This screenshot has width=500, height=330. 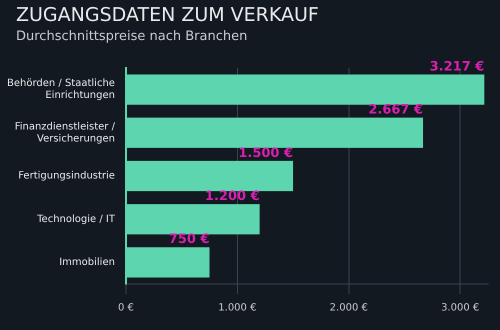 What do you see at coordinates (126, 308) in the screenshot?
I see `x-tick-label: 0 €` at bounding box center [126, 308].